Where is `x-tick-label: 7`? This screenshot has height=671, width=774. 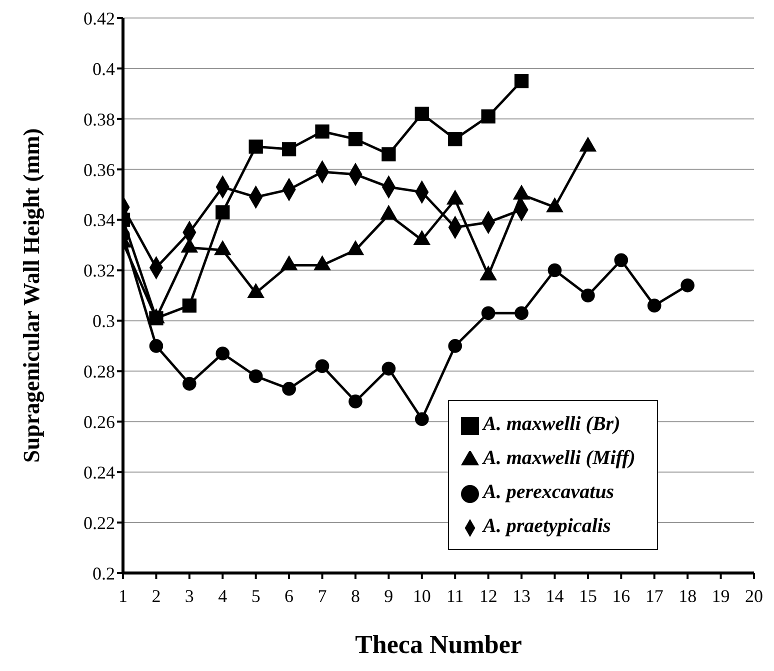
x-tick-label: 7 is located at coordinates (322, 596).